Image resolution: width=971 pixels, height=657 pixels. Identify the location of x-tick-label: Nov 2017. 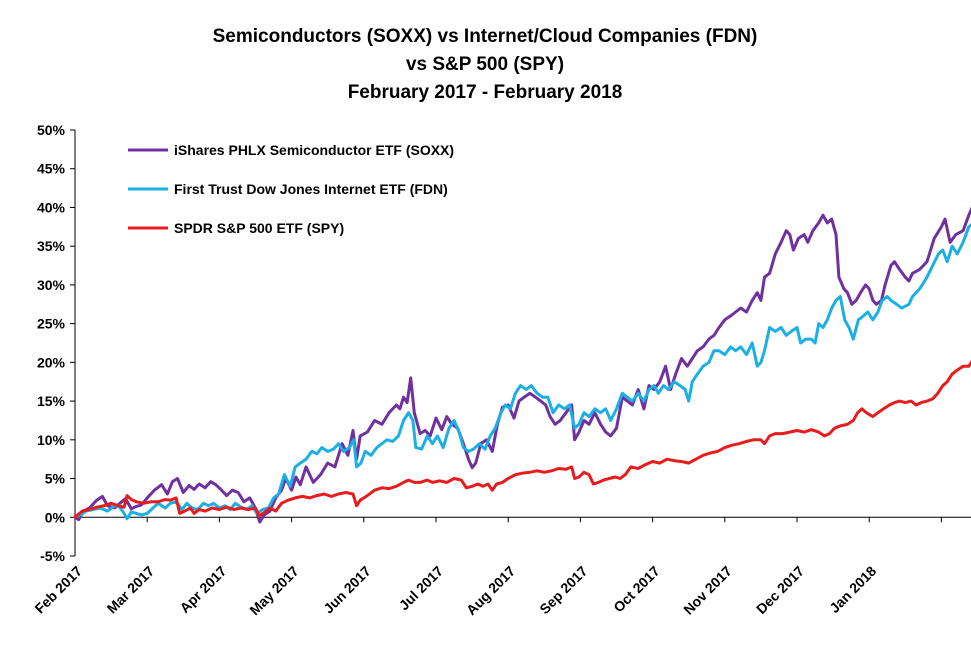
(707, 590).